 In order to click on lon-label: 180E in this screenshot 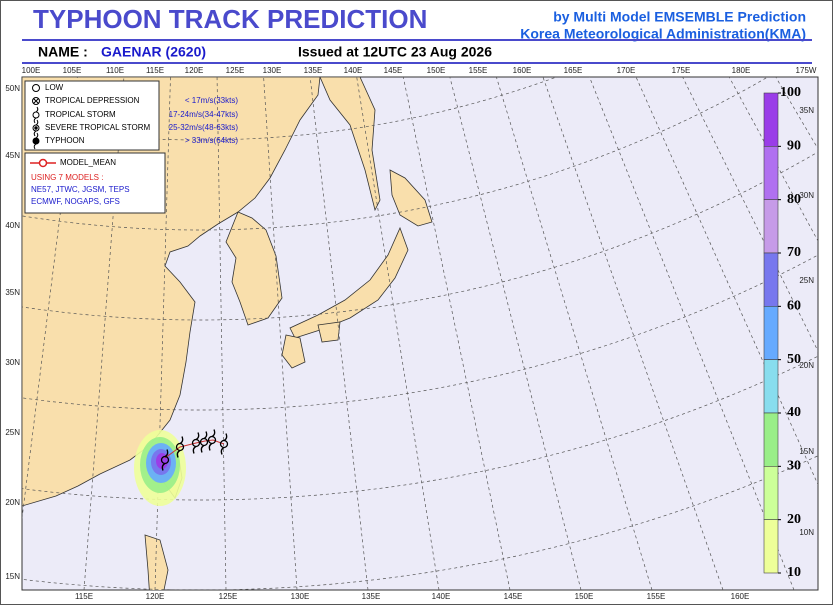, I will do `click(741, 70)`.